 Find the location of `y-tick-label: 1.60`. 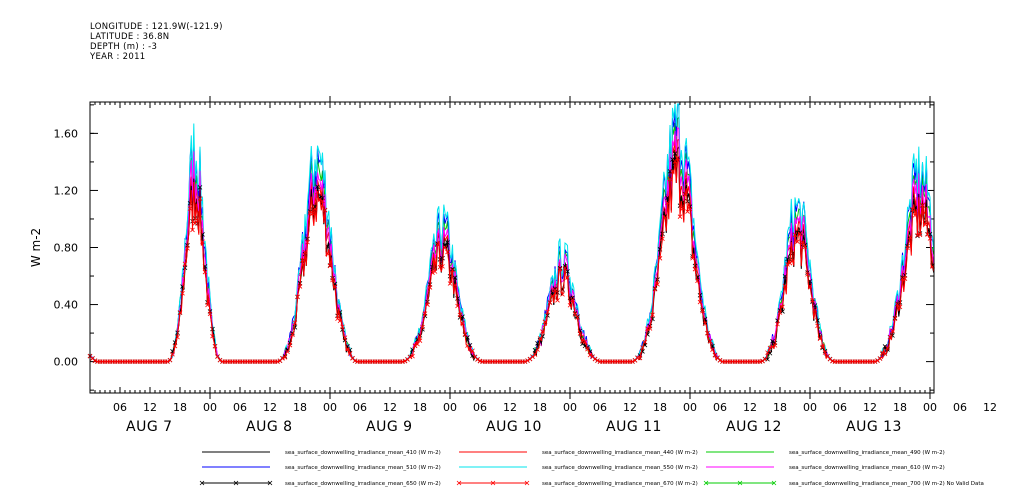

y-tick-label: 1.60 is located at coordinates (66, 133).